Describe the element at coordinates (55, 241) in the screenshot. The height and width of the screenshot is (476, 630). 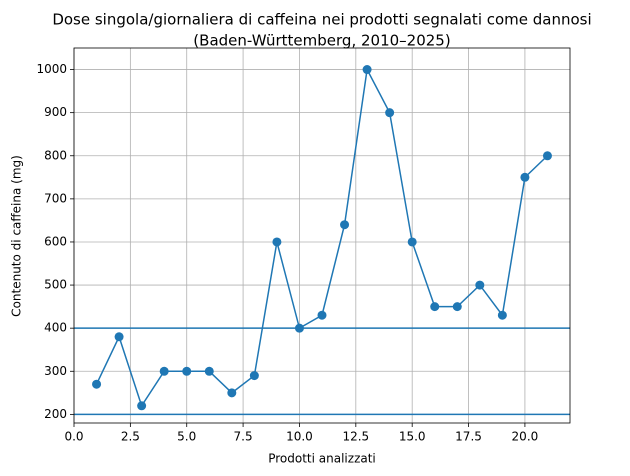
I see `y-tick-label: 600` at that location.